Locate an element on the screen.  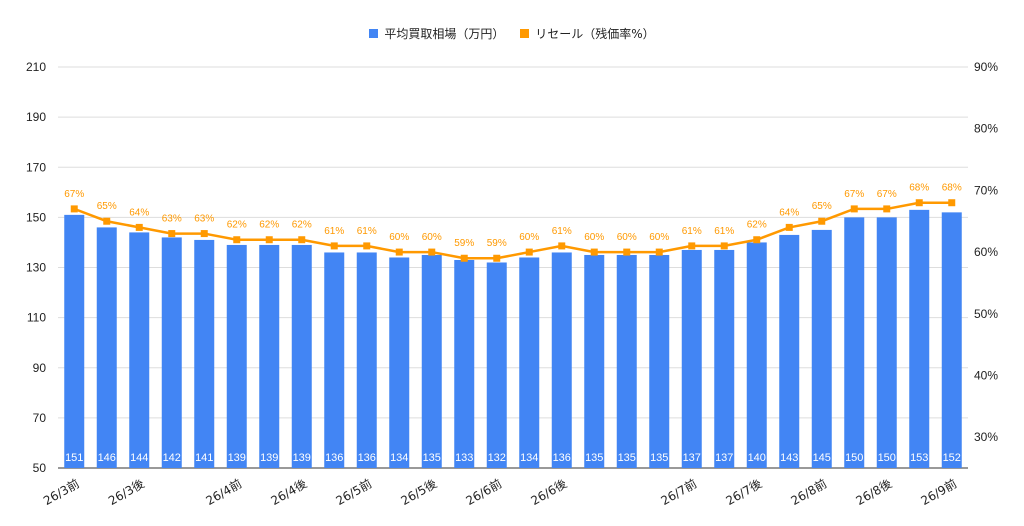
bar-value-label: 150 is located at coordinates (887, 458).